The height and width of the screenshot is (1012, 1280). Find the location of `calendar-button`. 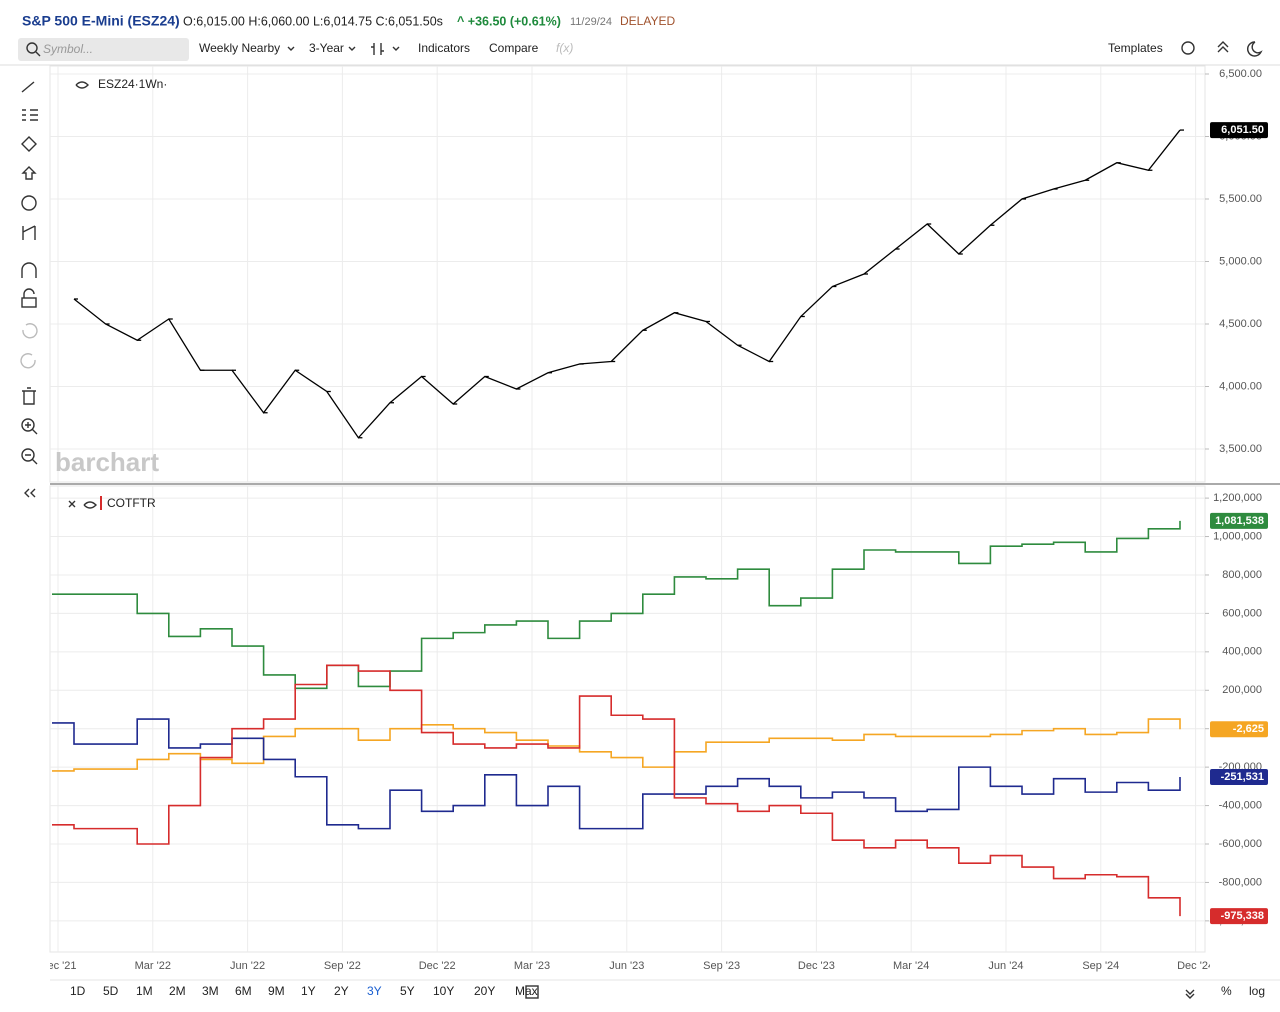

calendar-button is located at coordinates (532, 992).